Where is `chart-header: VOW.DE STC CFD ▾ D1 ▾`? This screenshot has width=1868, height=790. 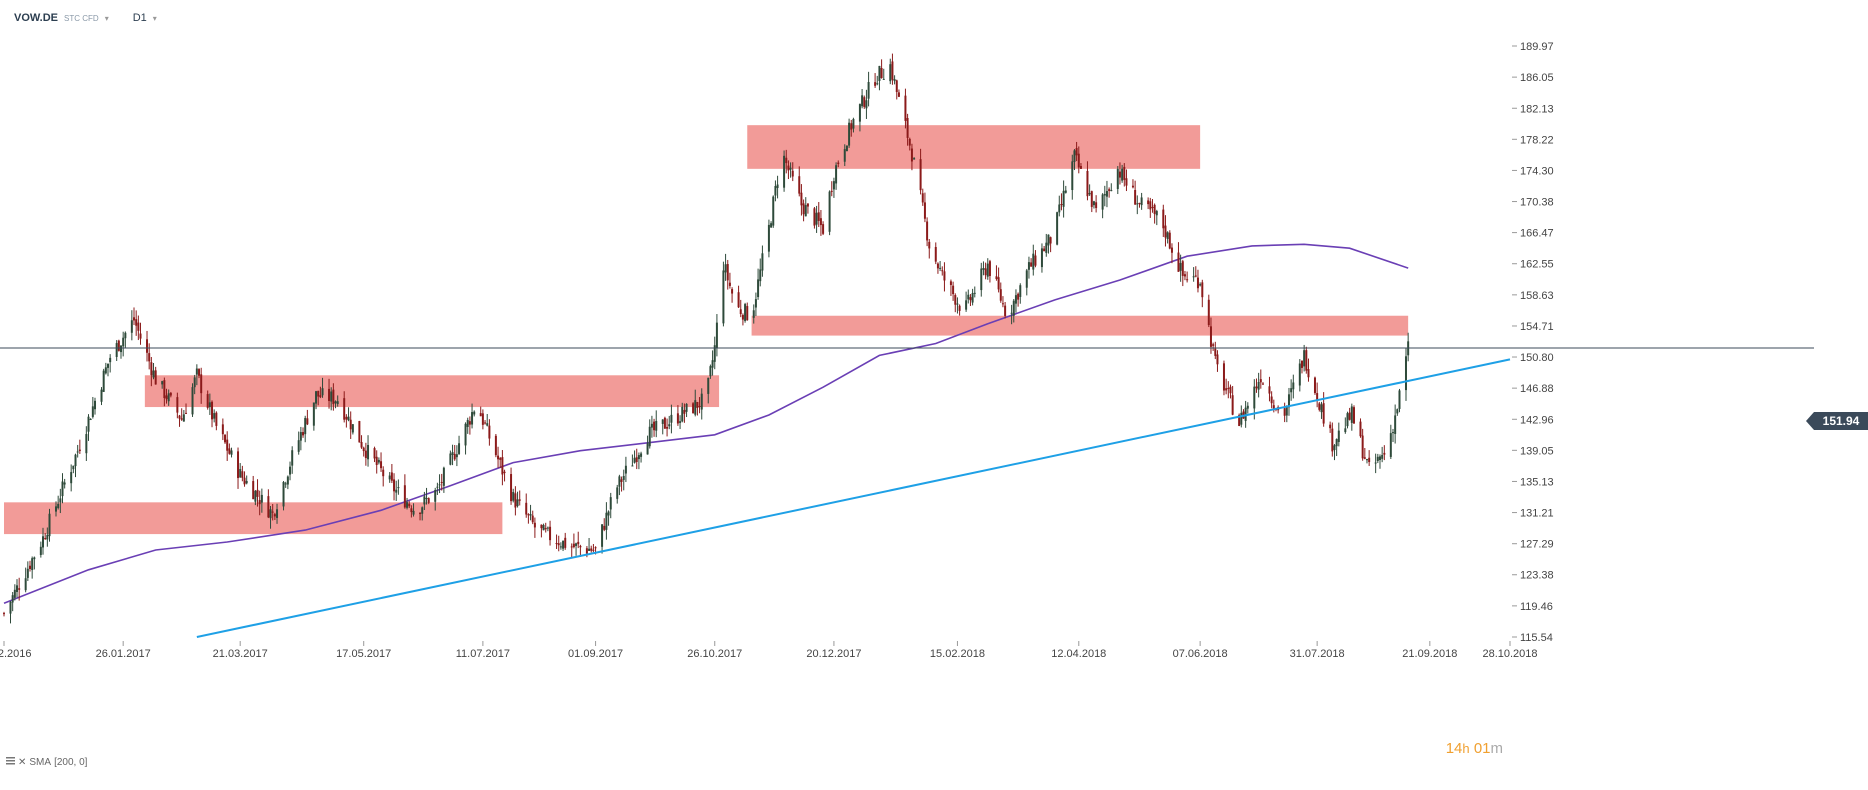
chart-header: VOW.DE STC CFD ▾ D1 ▾ is located at coordinates (94, 18).